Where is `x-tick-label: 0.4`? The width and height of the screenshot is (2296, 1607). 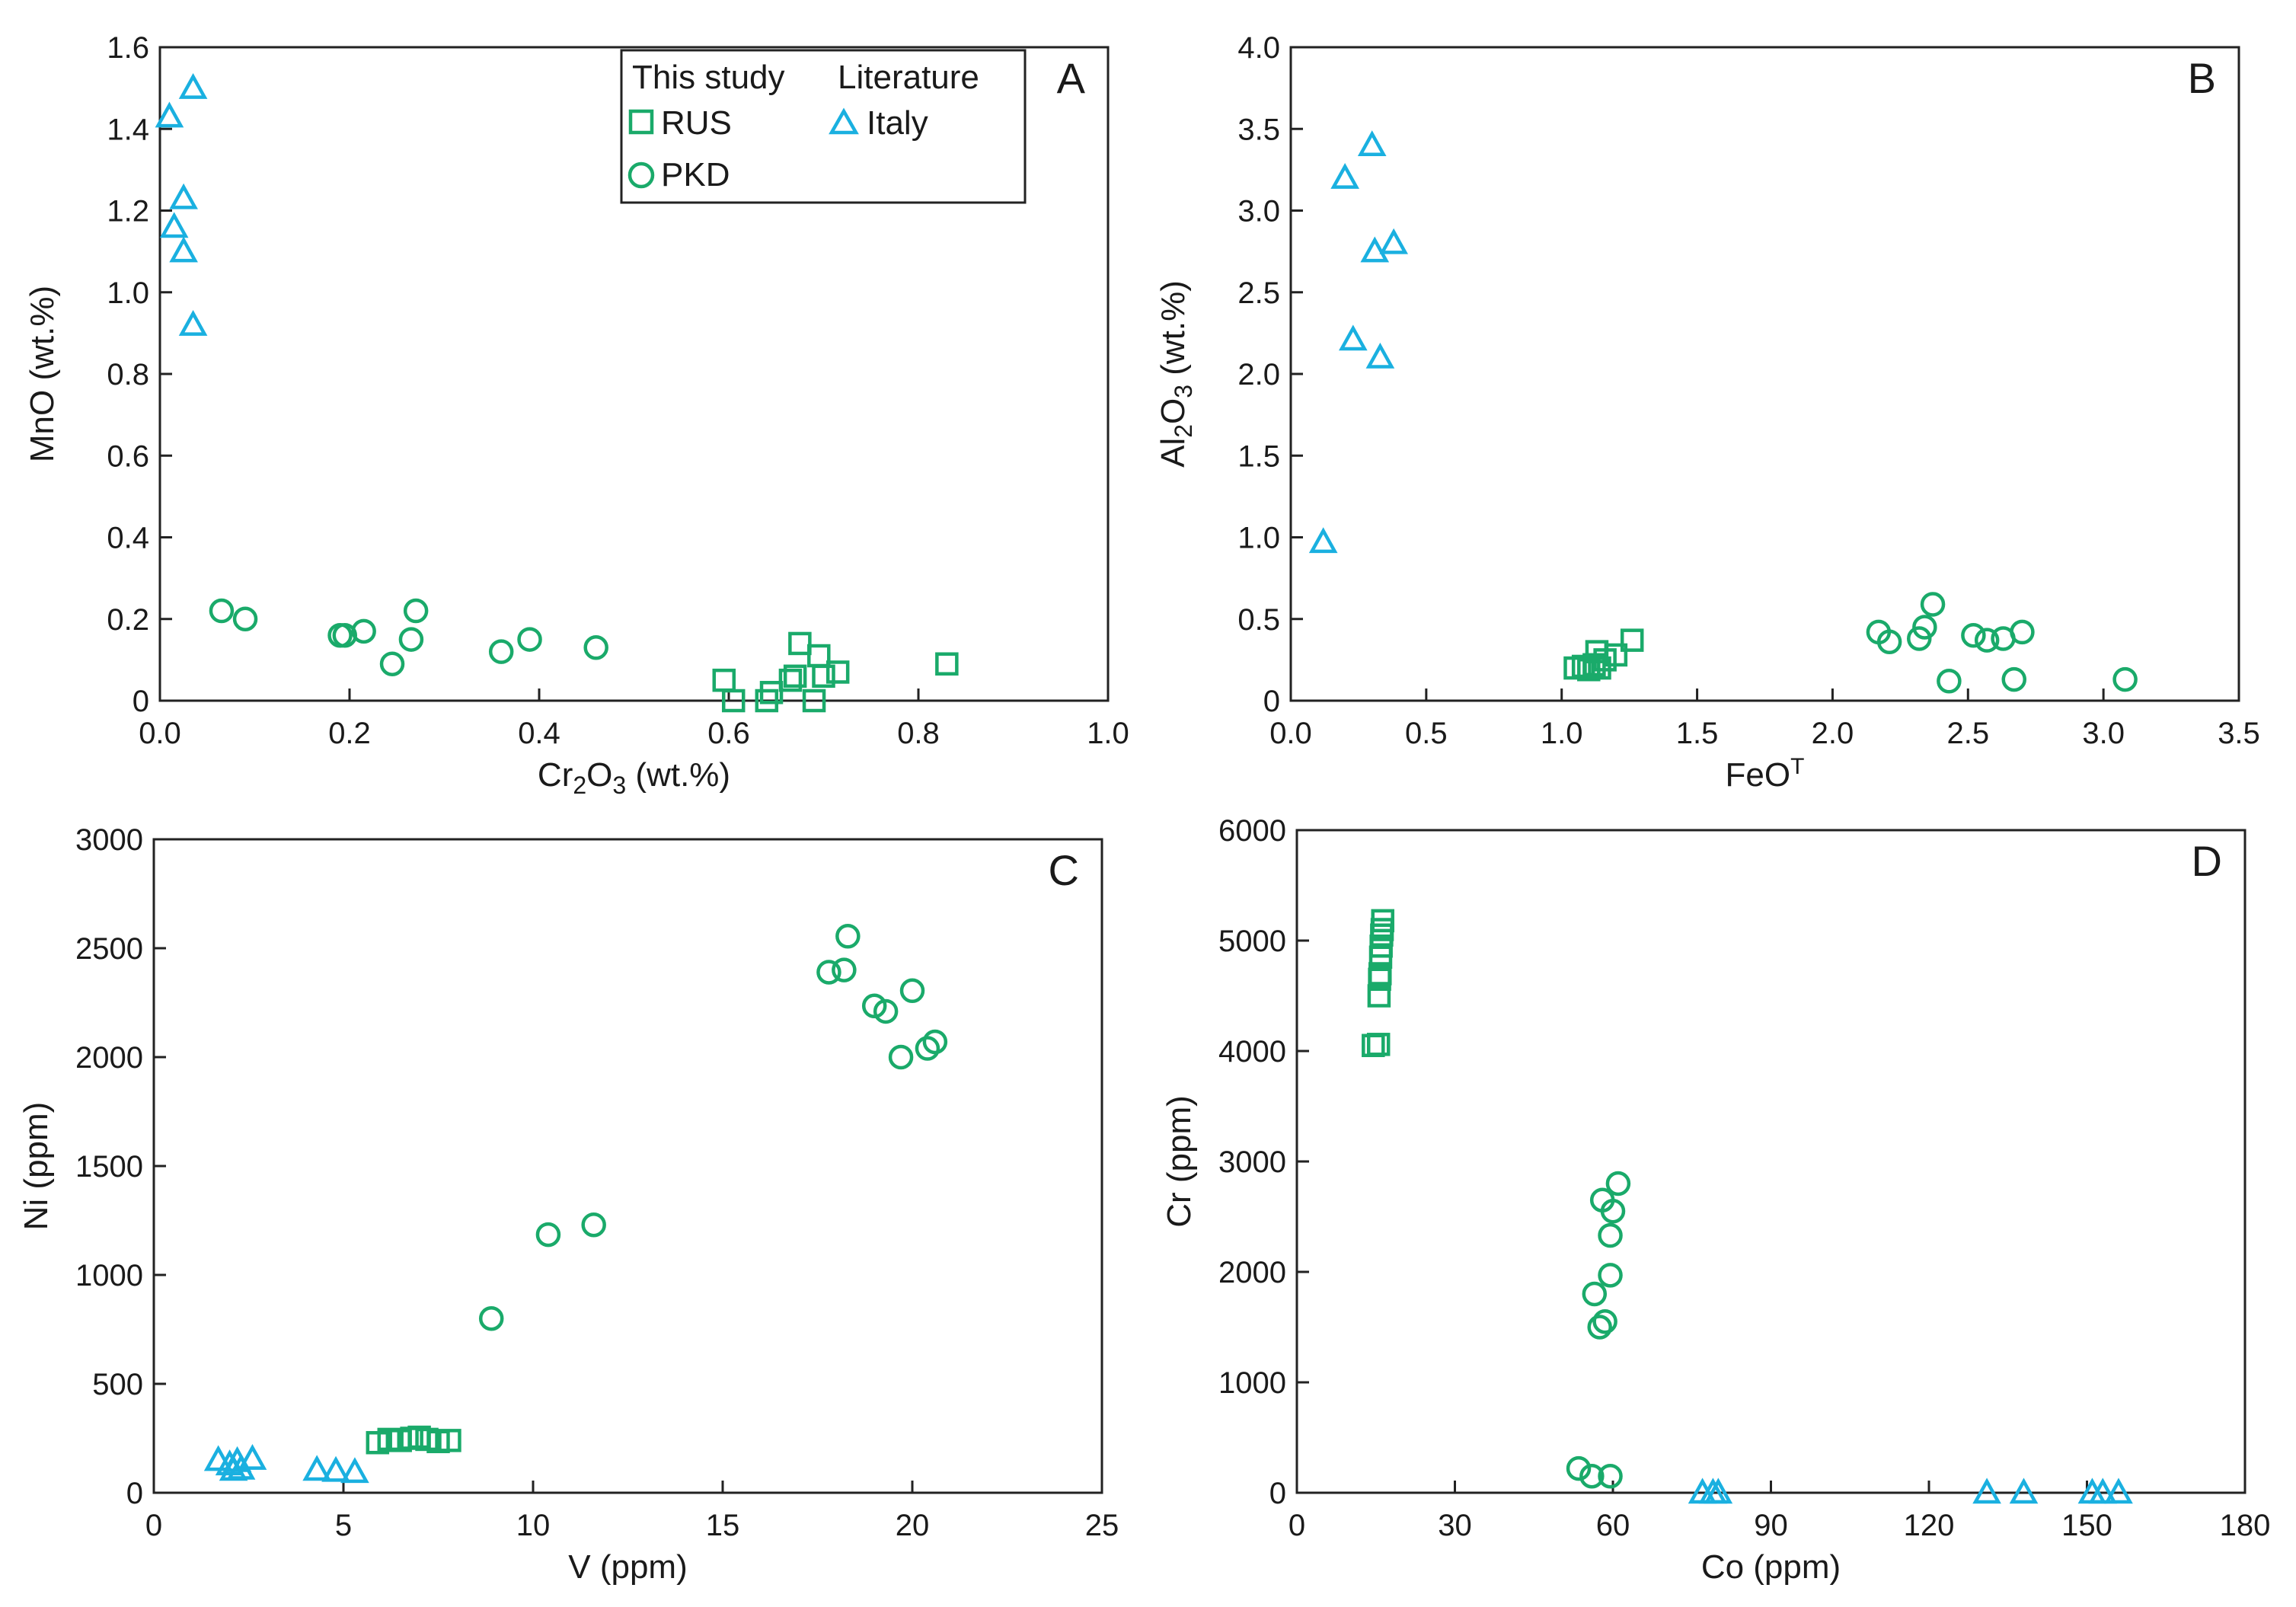
x-tick-label: 0.4 is located at coordinates (539, 733).